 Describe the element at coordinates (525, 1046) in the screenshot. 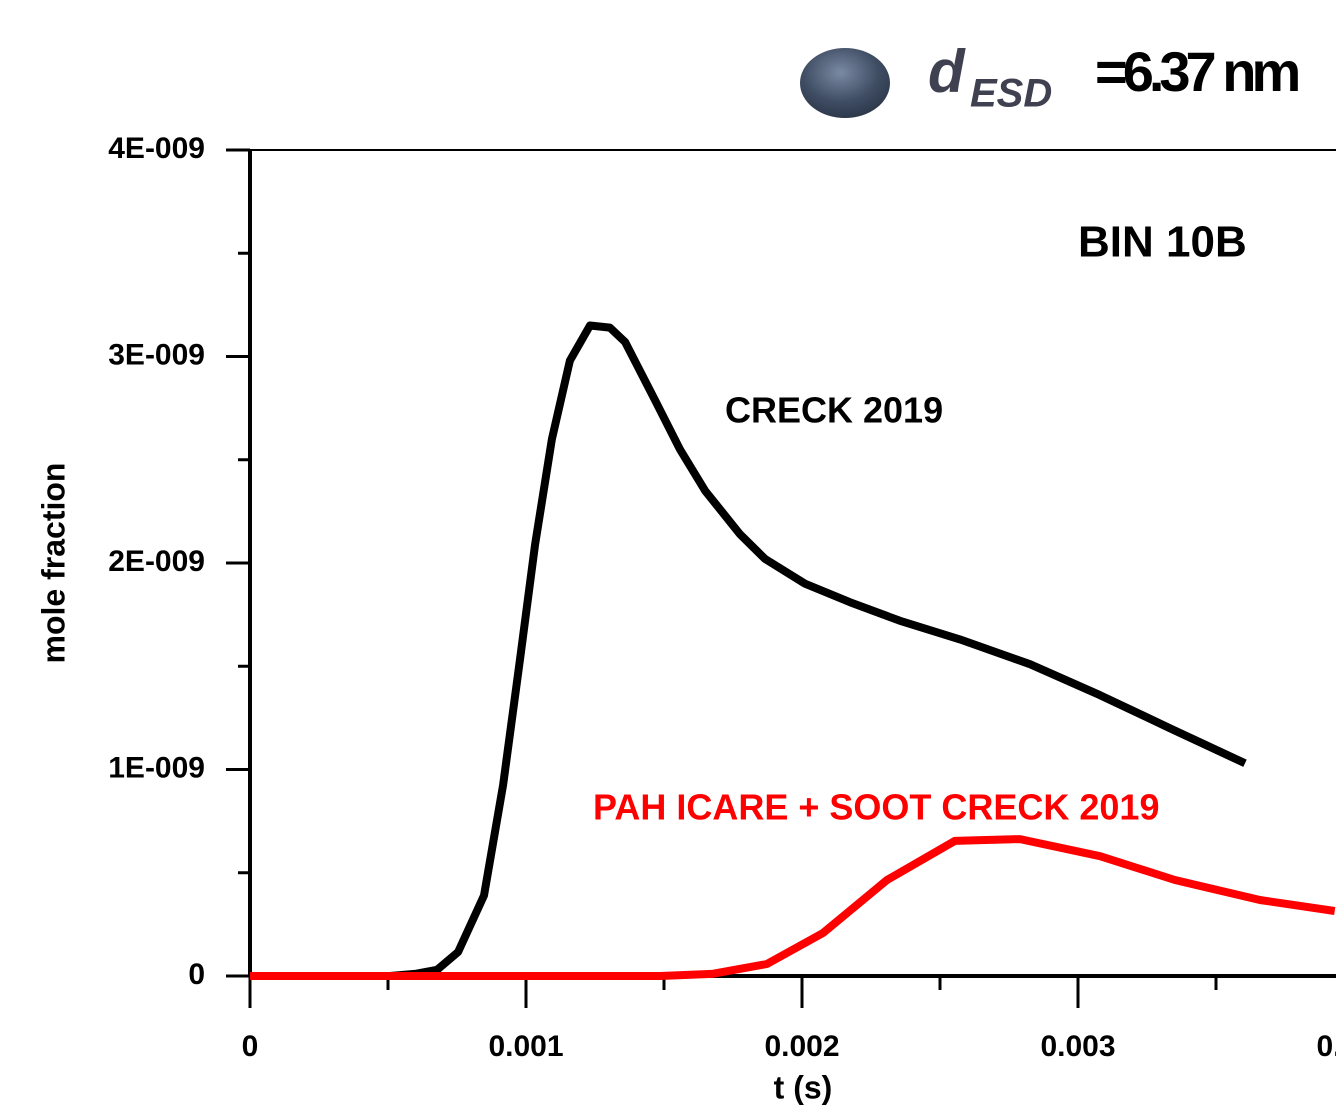

I see `x-tick-label: 0.001` at that location.